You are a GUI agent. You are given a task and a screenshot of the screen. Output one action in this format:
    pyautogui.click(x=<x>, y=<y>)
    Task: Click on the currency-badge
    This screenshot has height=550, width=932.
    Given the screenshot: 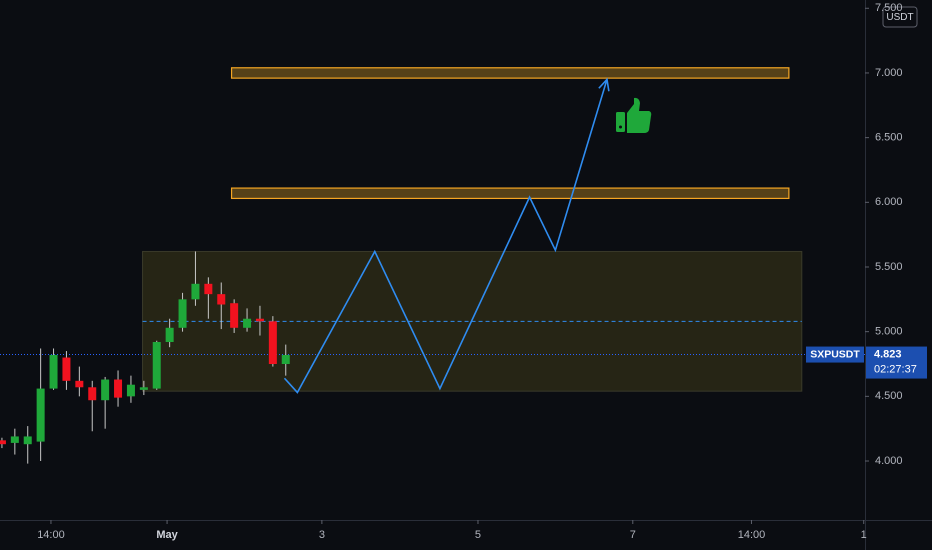 What is the action you would take?
    pyautogui.click(x=900, y=17)
    